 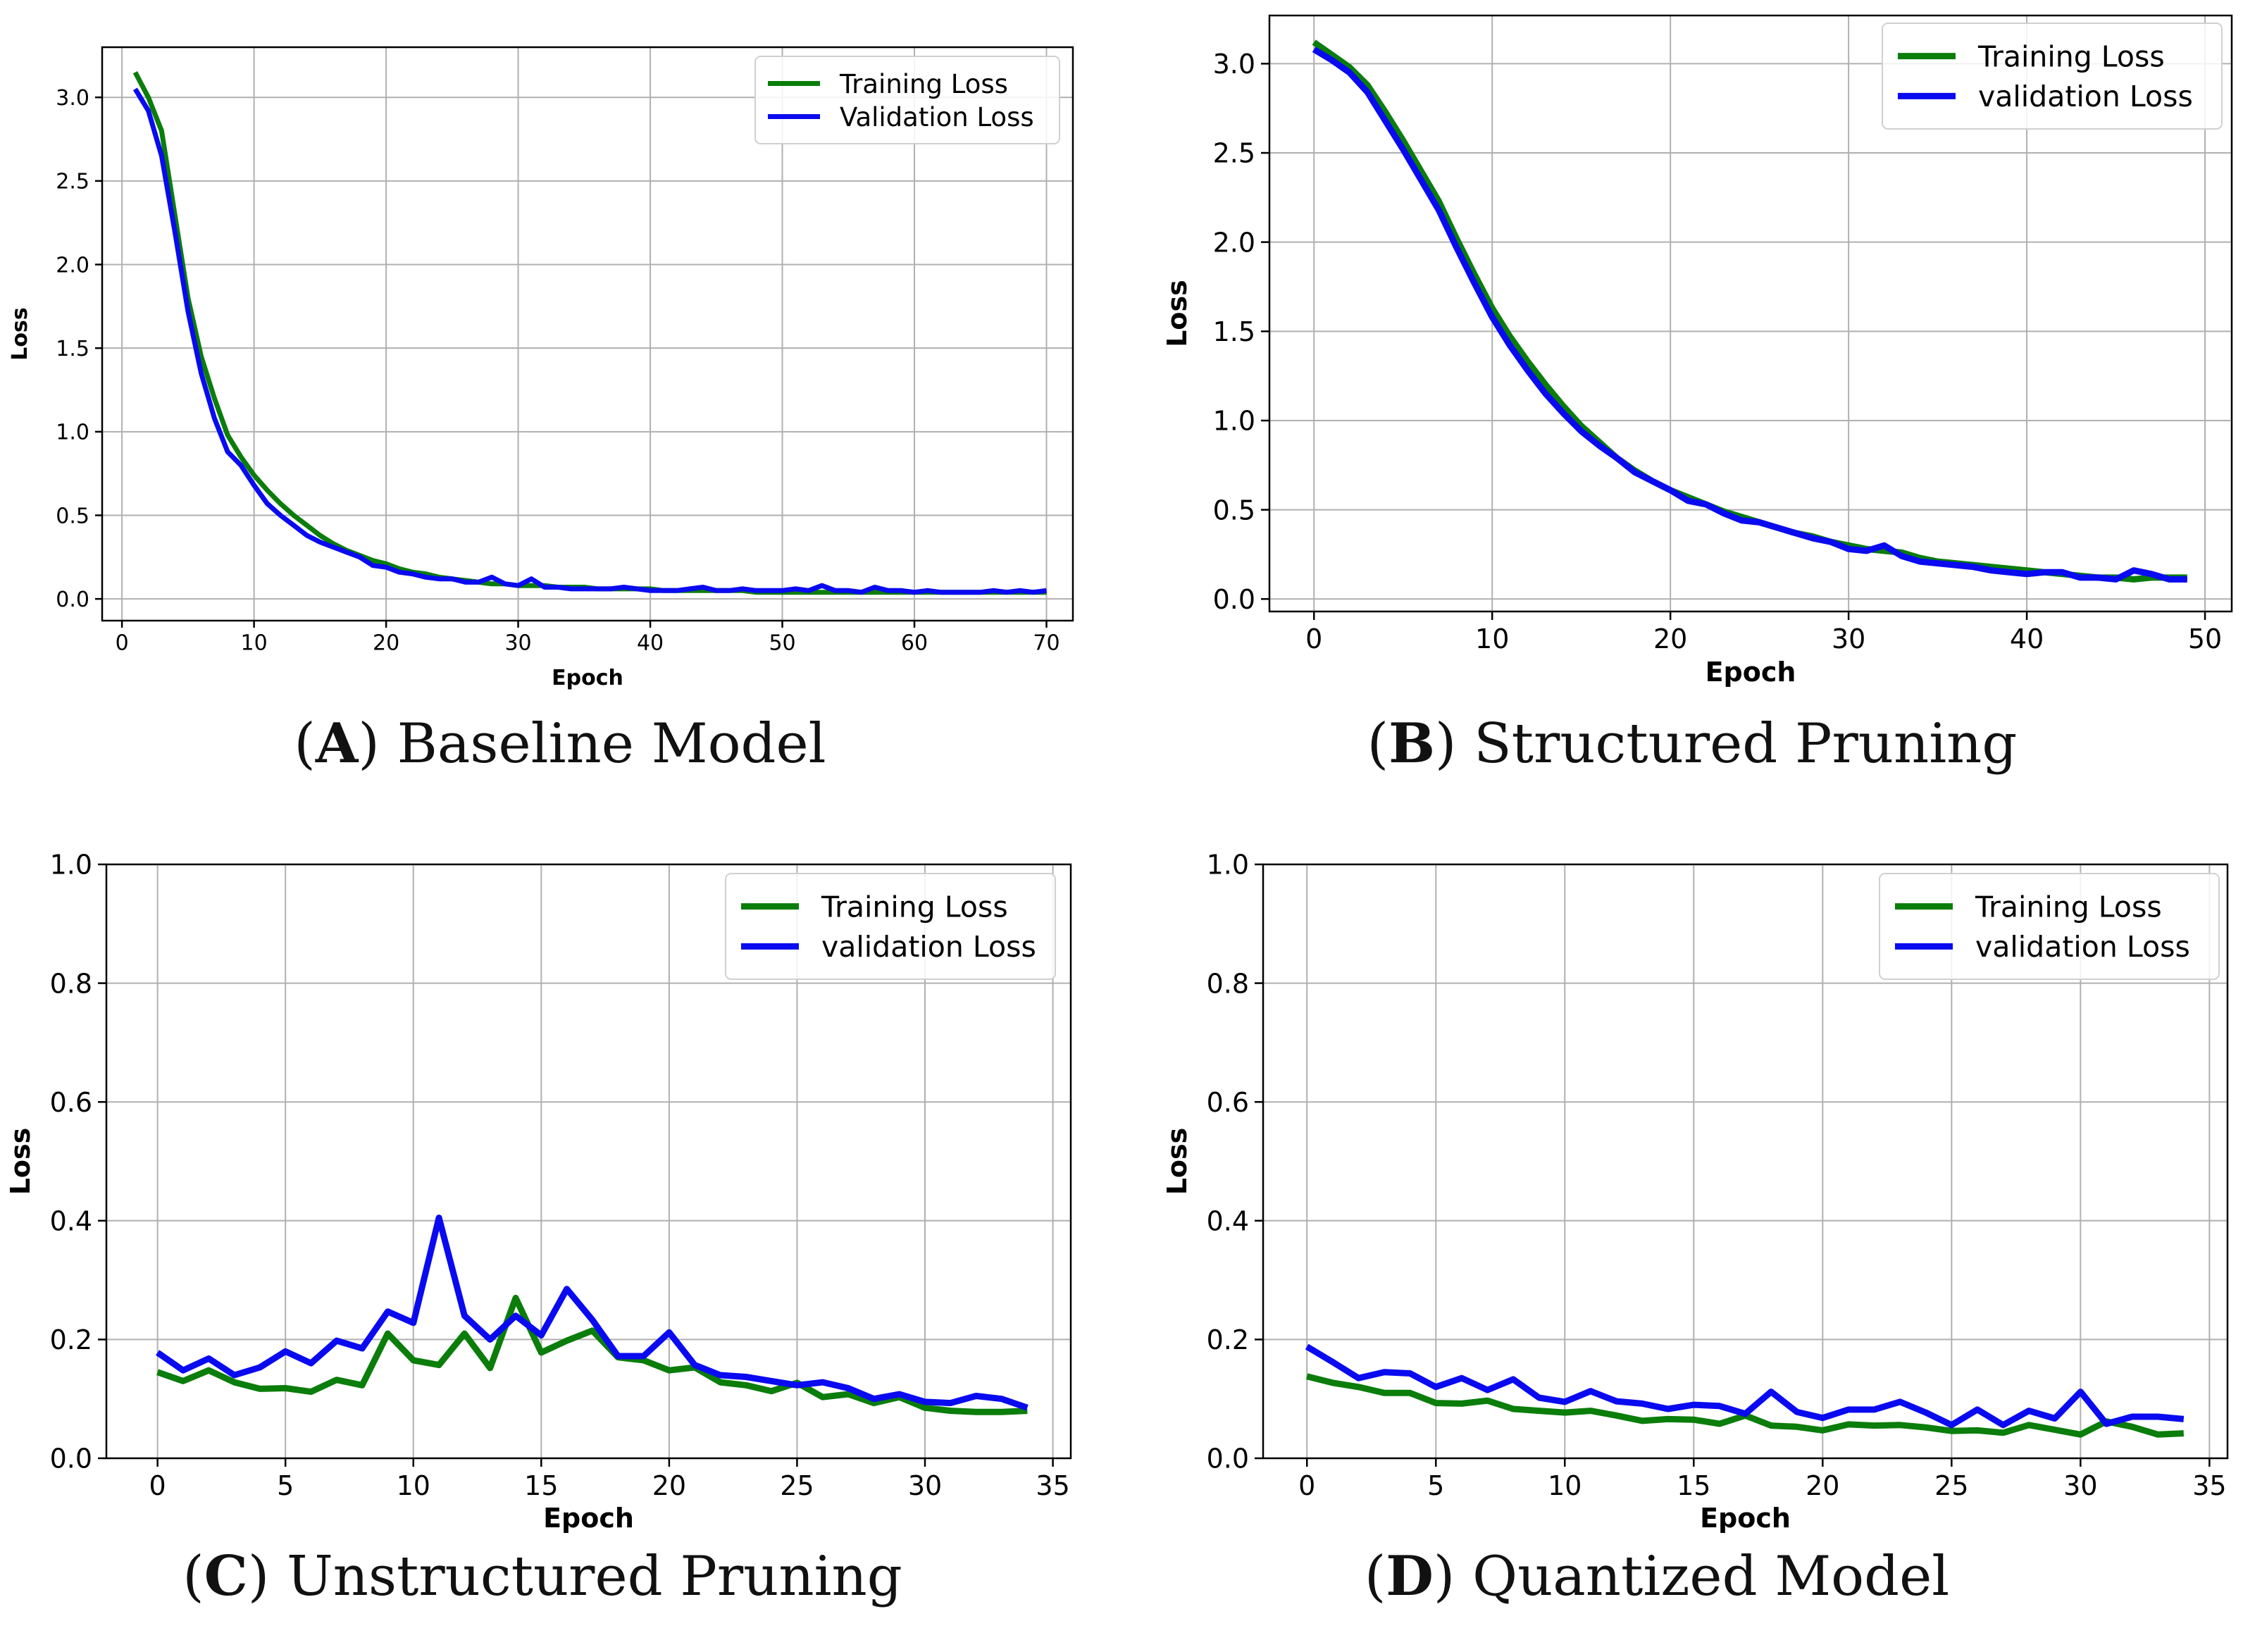 I want to click on chart-a-series-validation-line, so click(x=589, y=341).